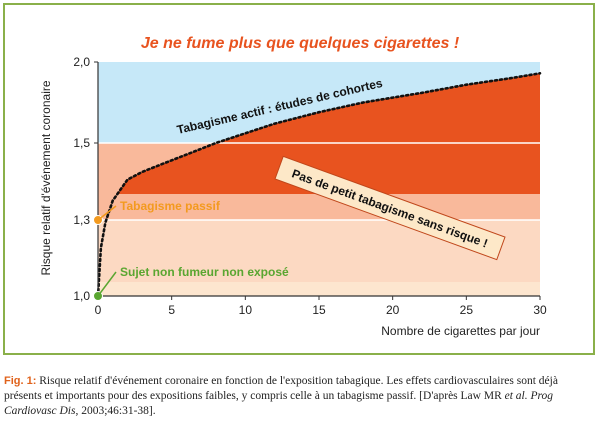 Image resolution: width=600 pixels, height=430 pixels. Describe the element at coordinates (393, 310) in the screenshot. I see `x-tick-label: 20` at that location.